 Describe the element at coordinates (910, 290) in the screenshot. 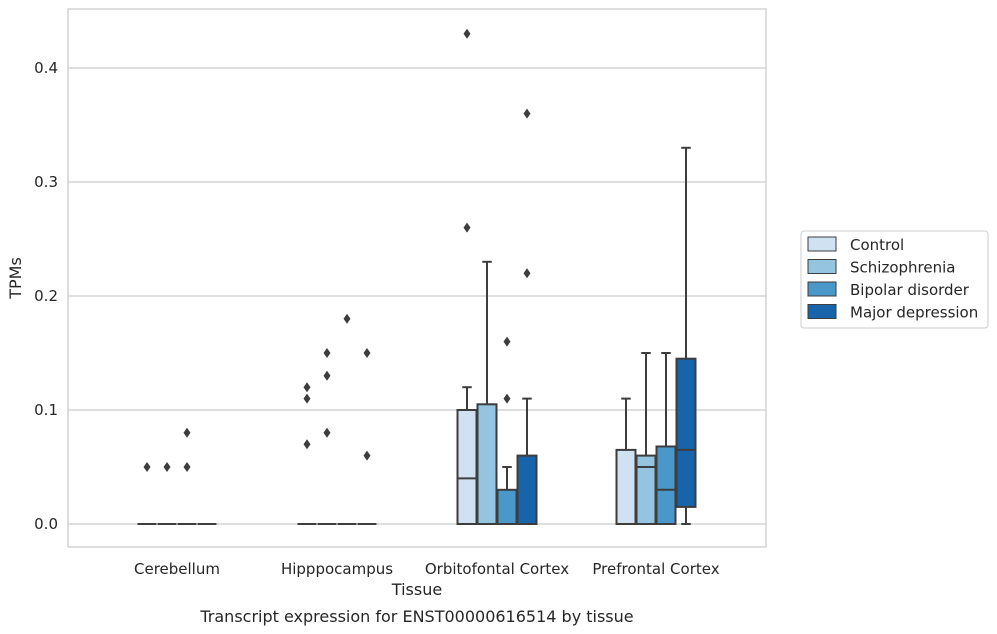

I see `legend-label: Bipolar disorder` at that location.